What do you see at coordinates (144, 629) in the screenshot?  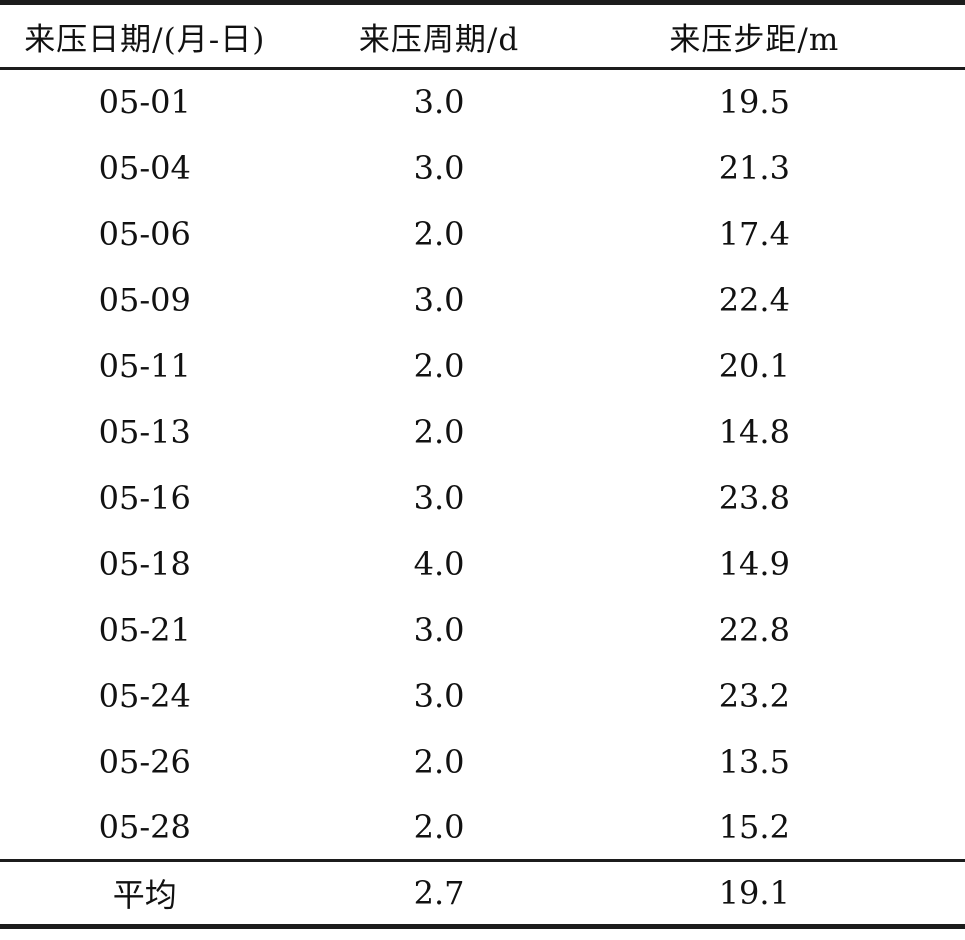 I see `date-cell: 05-21` at bounding box center [144, 629].